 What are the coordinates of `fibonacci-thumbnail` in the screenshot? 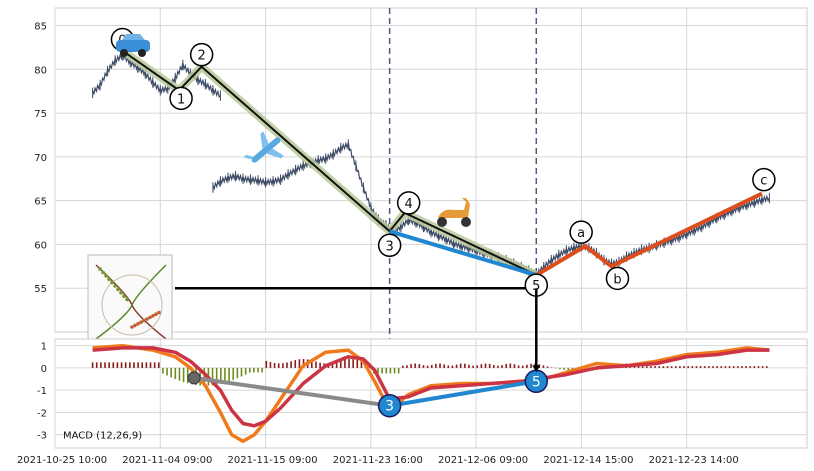 It's located at (130, 301).